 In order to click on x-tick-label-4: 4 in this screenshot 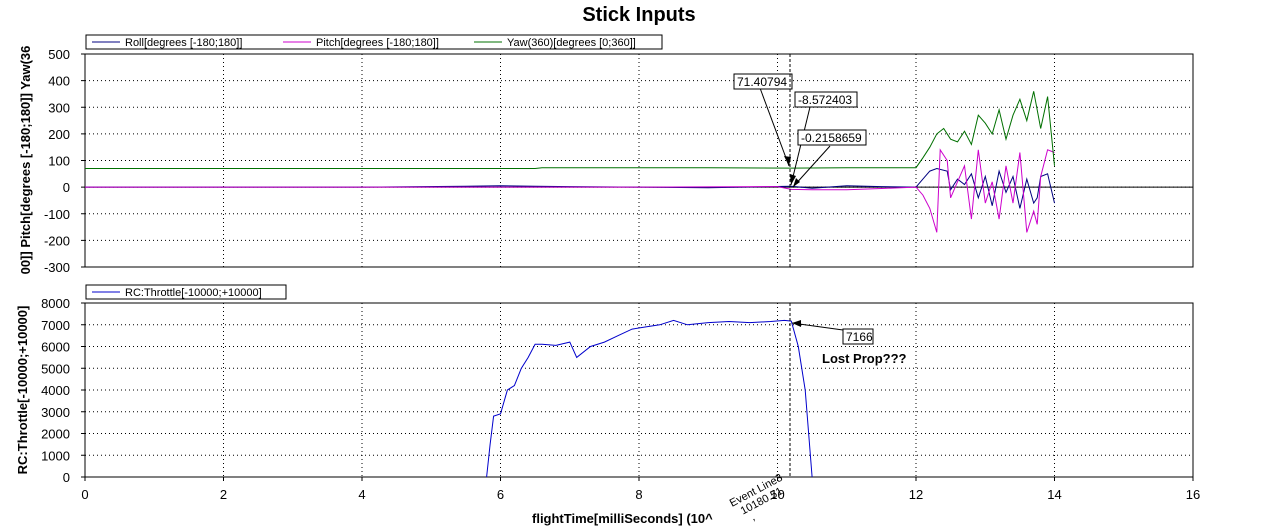, I will do `click(361, 494)`.